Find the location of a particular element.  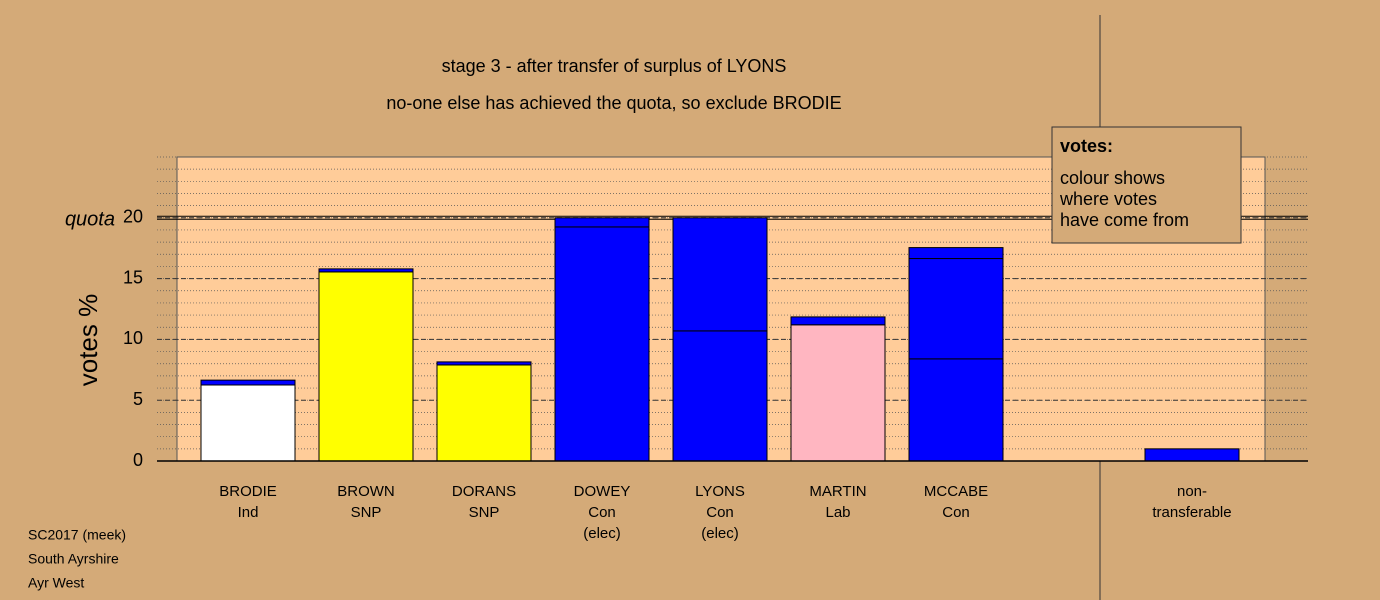

legend-title: votes: is located at coordinates (1086, 146).